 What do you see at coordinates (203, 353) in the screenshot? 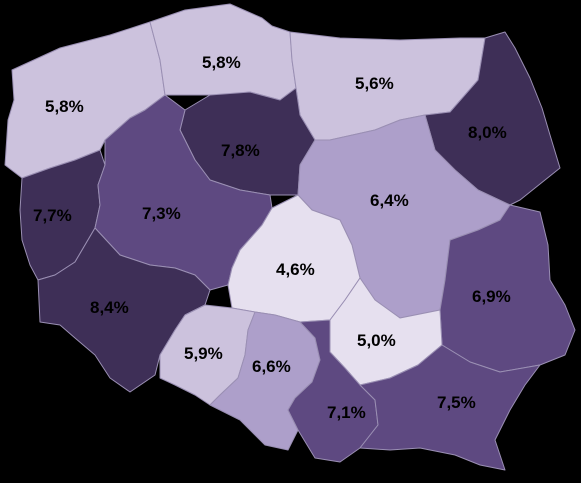
I see `region-label-opolskie: 5,9%` at bounding box center [203, 353].